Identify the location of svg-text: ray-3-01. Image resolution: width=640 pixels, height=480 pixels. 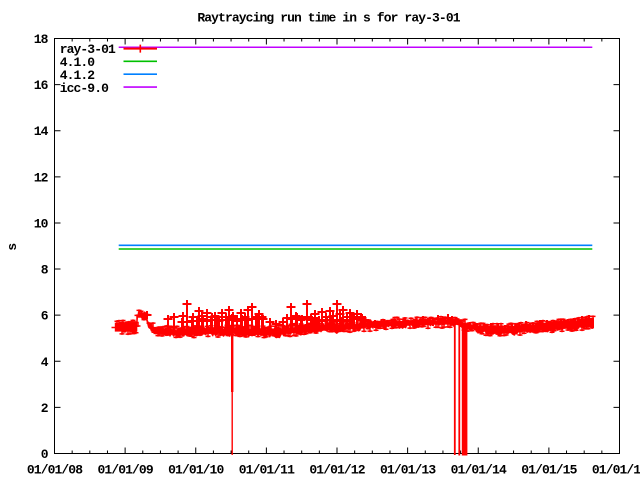
(88, 49).